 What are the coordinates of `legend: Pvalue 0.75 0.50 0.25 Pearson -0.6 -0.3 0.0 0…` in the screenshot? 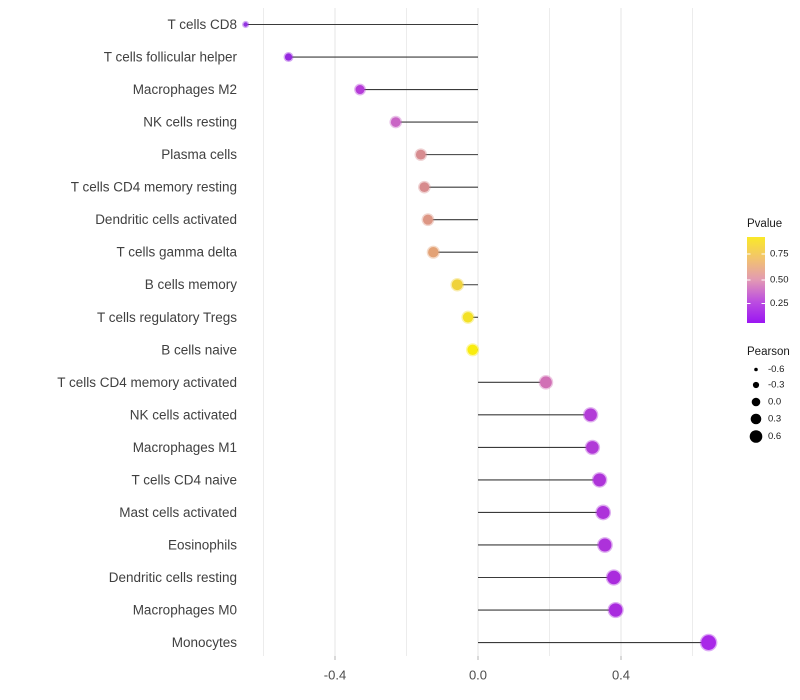 It's located at (768, 330).